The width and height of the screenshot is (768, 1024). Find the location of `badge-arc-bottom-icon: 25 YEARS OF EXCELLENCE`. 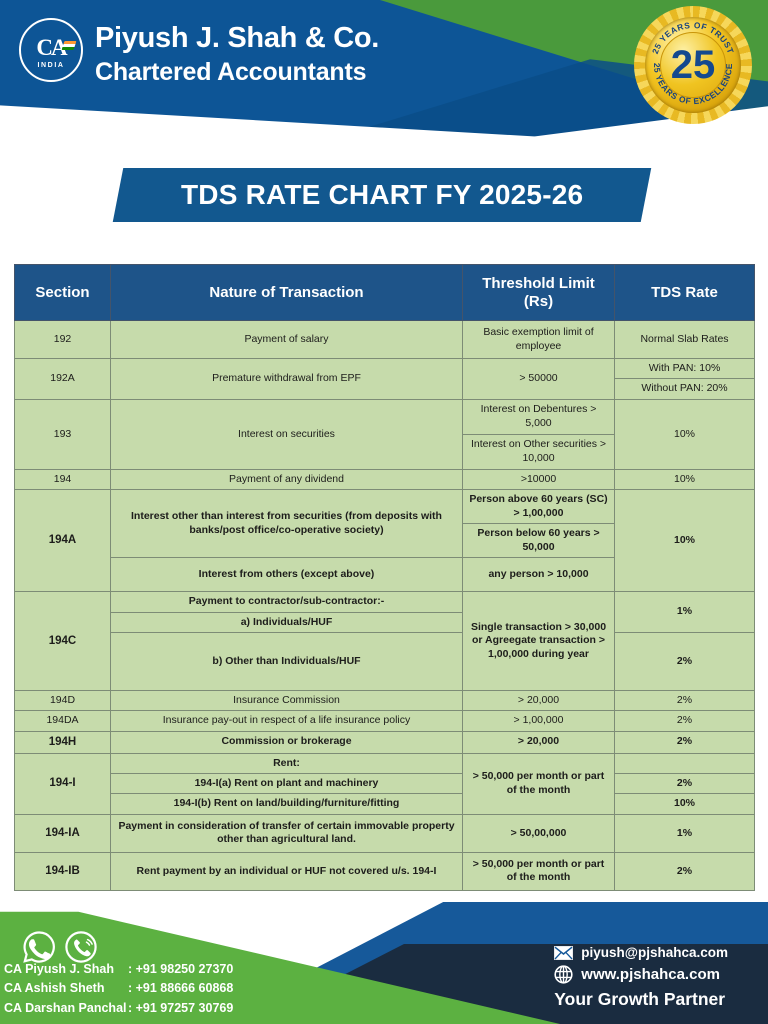

badge-arc-bottom-icon: 25 YEARS OF EXCELLENCE is located at coordinates (693, 84).